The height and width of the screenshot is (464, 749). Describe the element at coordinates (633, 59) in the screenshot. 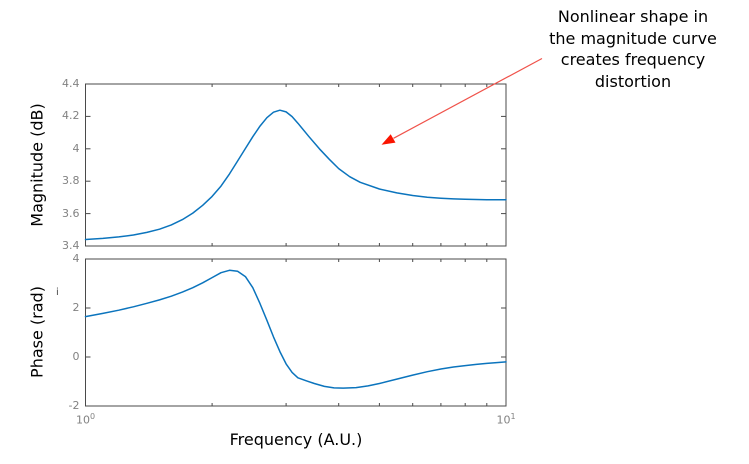

I see `annotation-line-3: creates frequency` at that location.